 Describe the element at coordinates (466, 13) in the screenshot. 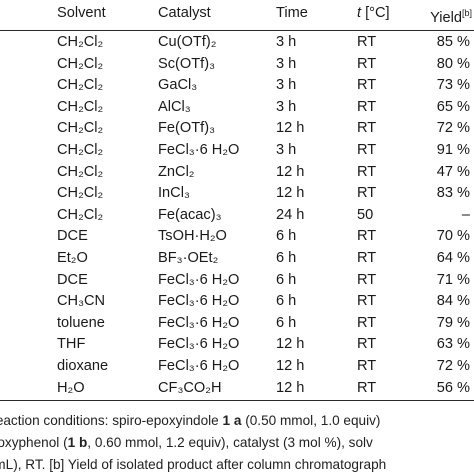

I see `header-yield-footnote-mark: [b]` at that location.